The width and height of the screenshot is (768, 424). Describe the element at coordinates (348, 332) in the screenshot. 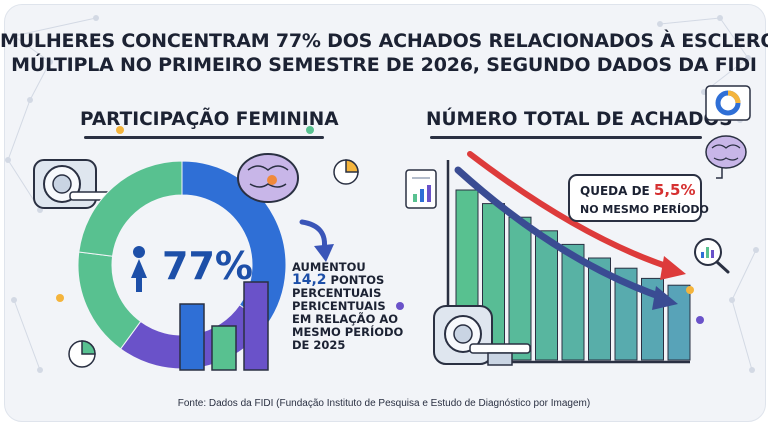

I see `note-line-6: MESMO PERÍODO` at that location.